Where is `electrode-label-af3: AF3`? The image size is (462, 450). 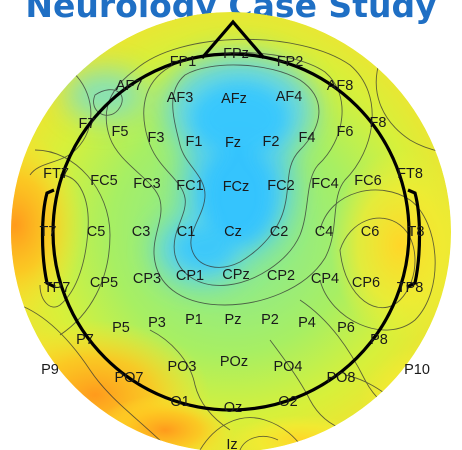 electrode-label-af3: AF3 is located at coordinates (180, 98).